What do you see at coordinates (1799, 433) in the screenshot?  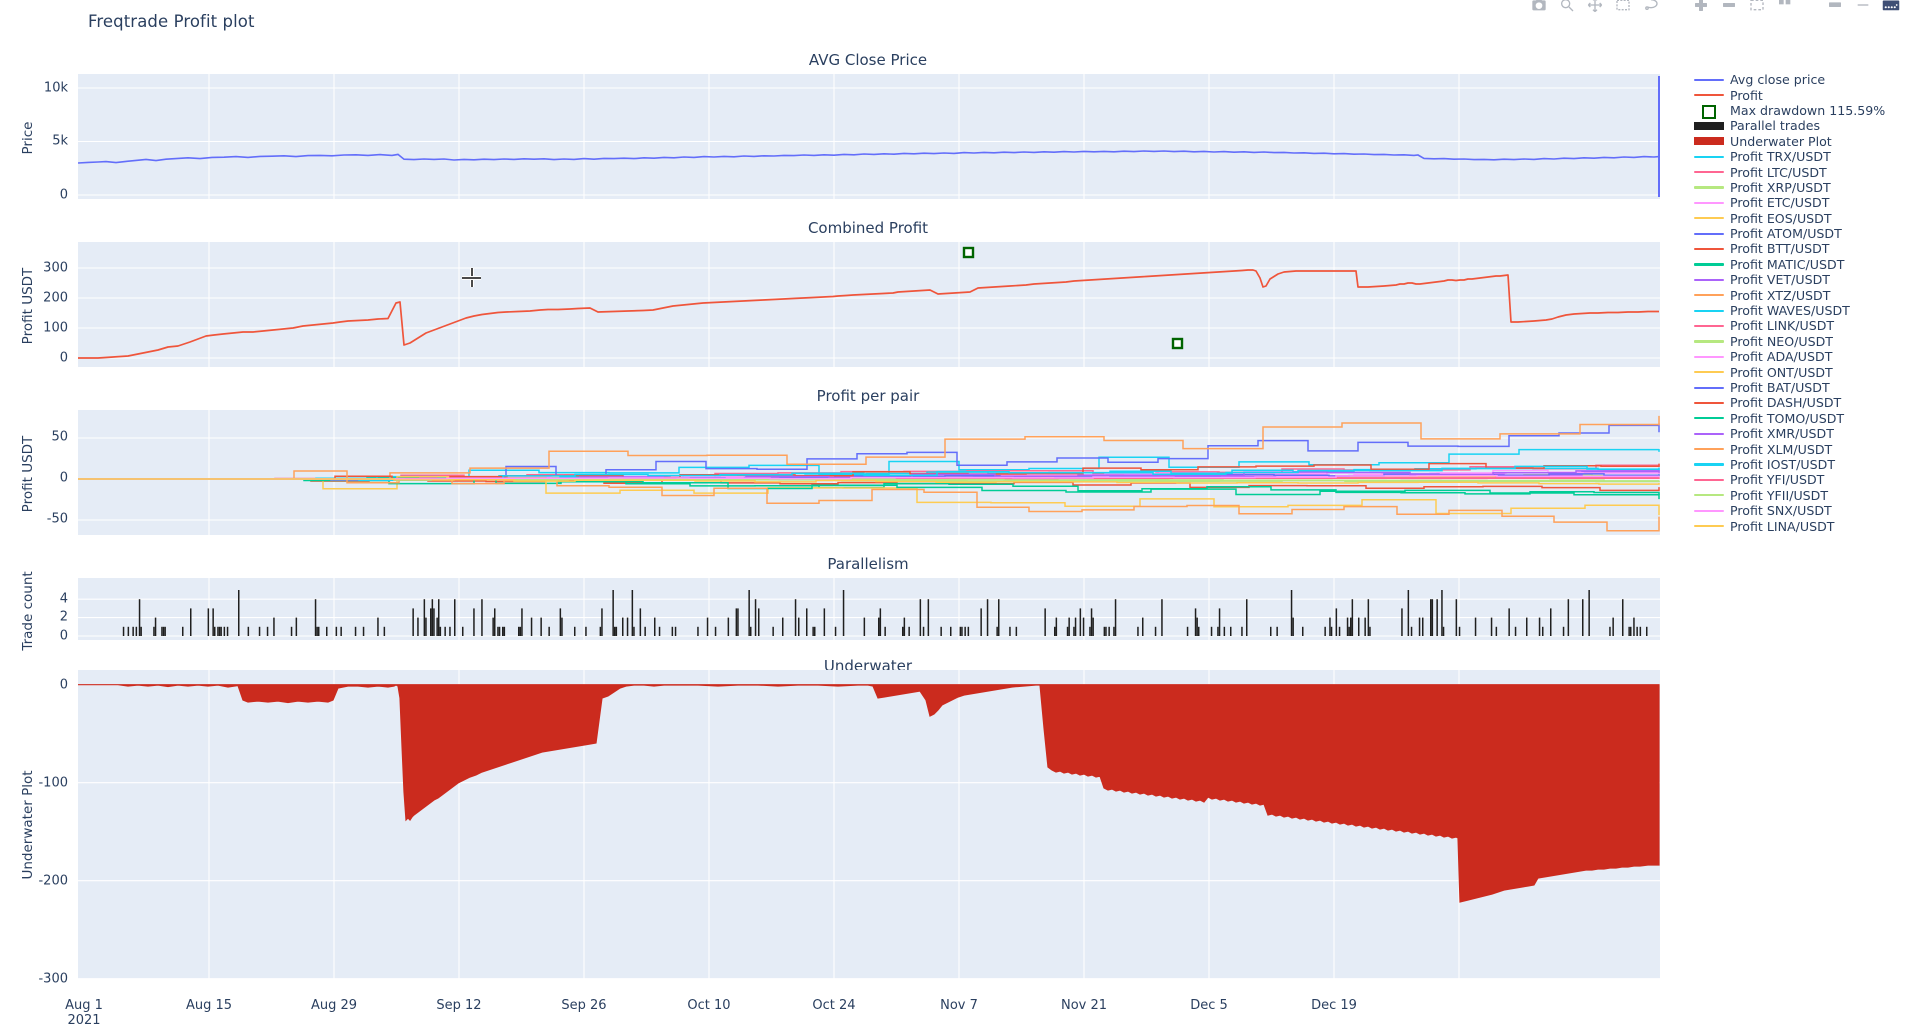 I see `legend-item: Profit XMR/USDT` at bounding box center [1799, 433].